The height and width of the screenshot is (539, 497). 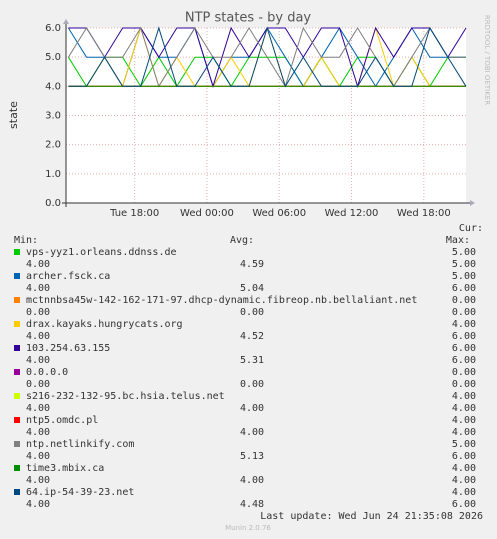 What do you see at coordinates (279, 213) in the screenshot?
I see `x-tick-label: Wed 06:00` at bounding box center [279, 213].